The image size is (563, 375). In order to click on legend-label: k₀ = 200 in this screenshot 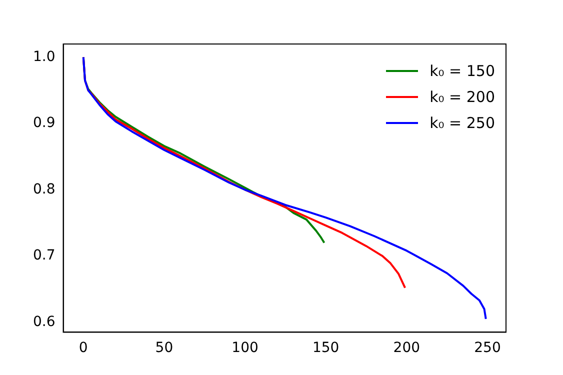, I will do `click(462, 97)`.